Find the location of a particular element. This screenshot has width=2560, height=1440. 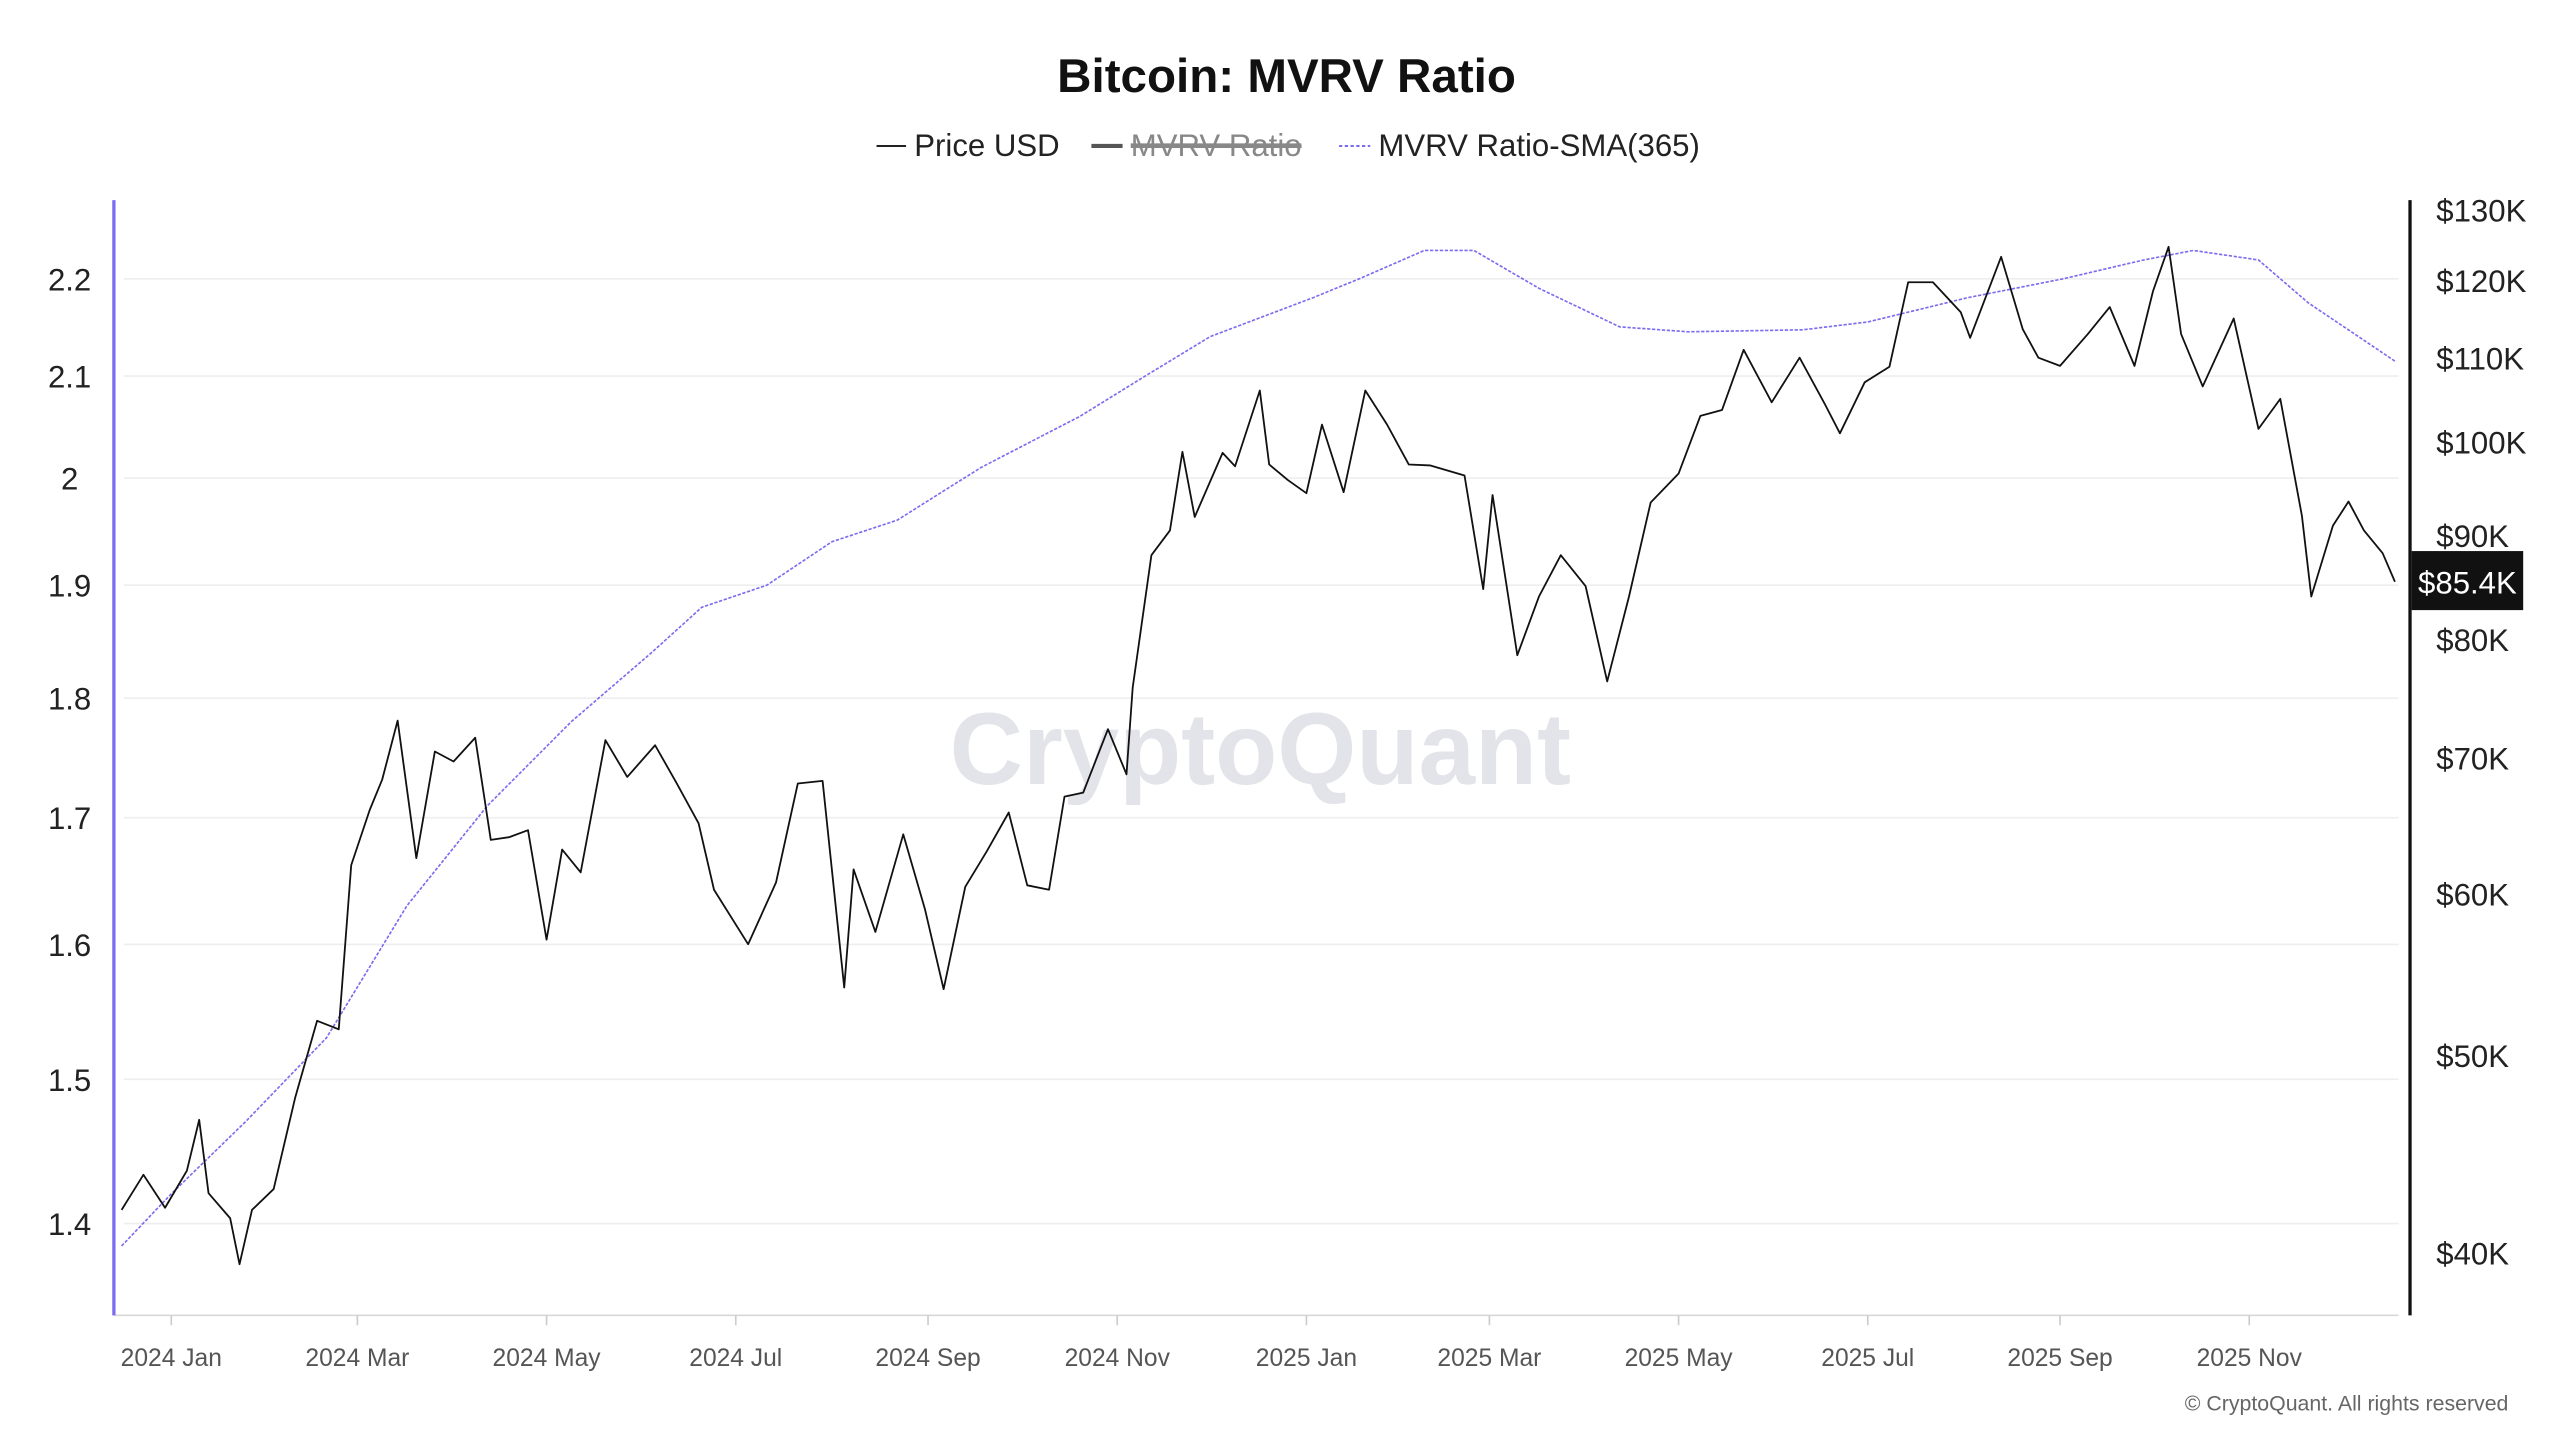

legend-item-sma: MVRV Ratio-SMA(365) is located at coordinates (1519, 145).